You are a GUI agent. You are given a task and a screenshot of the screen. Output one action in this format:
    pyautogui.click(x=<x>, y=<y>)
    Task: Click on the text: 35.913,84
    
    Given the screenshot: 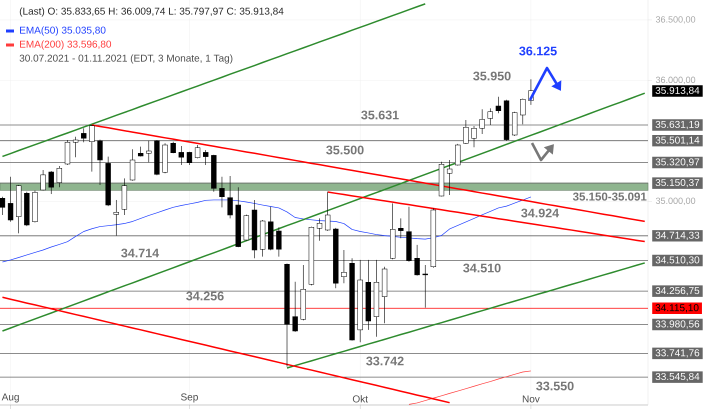 What is the action you would take?
    pyautogui.click(x=678, y=91)
    